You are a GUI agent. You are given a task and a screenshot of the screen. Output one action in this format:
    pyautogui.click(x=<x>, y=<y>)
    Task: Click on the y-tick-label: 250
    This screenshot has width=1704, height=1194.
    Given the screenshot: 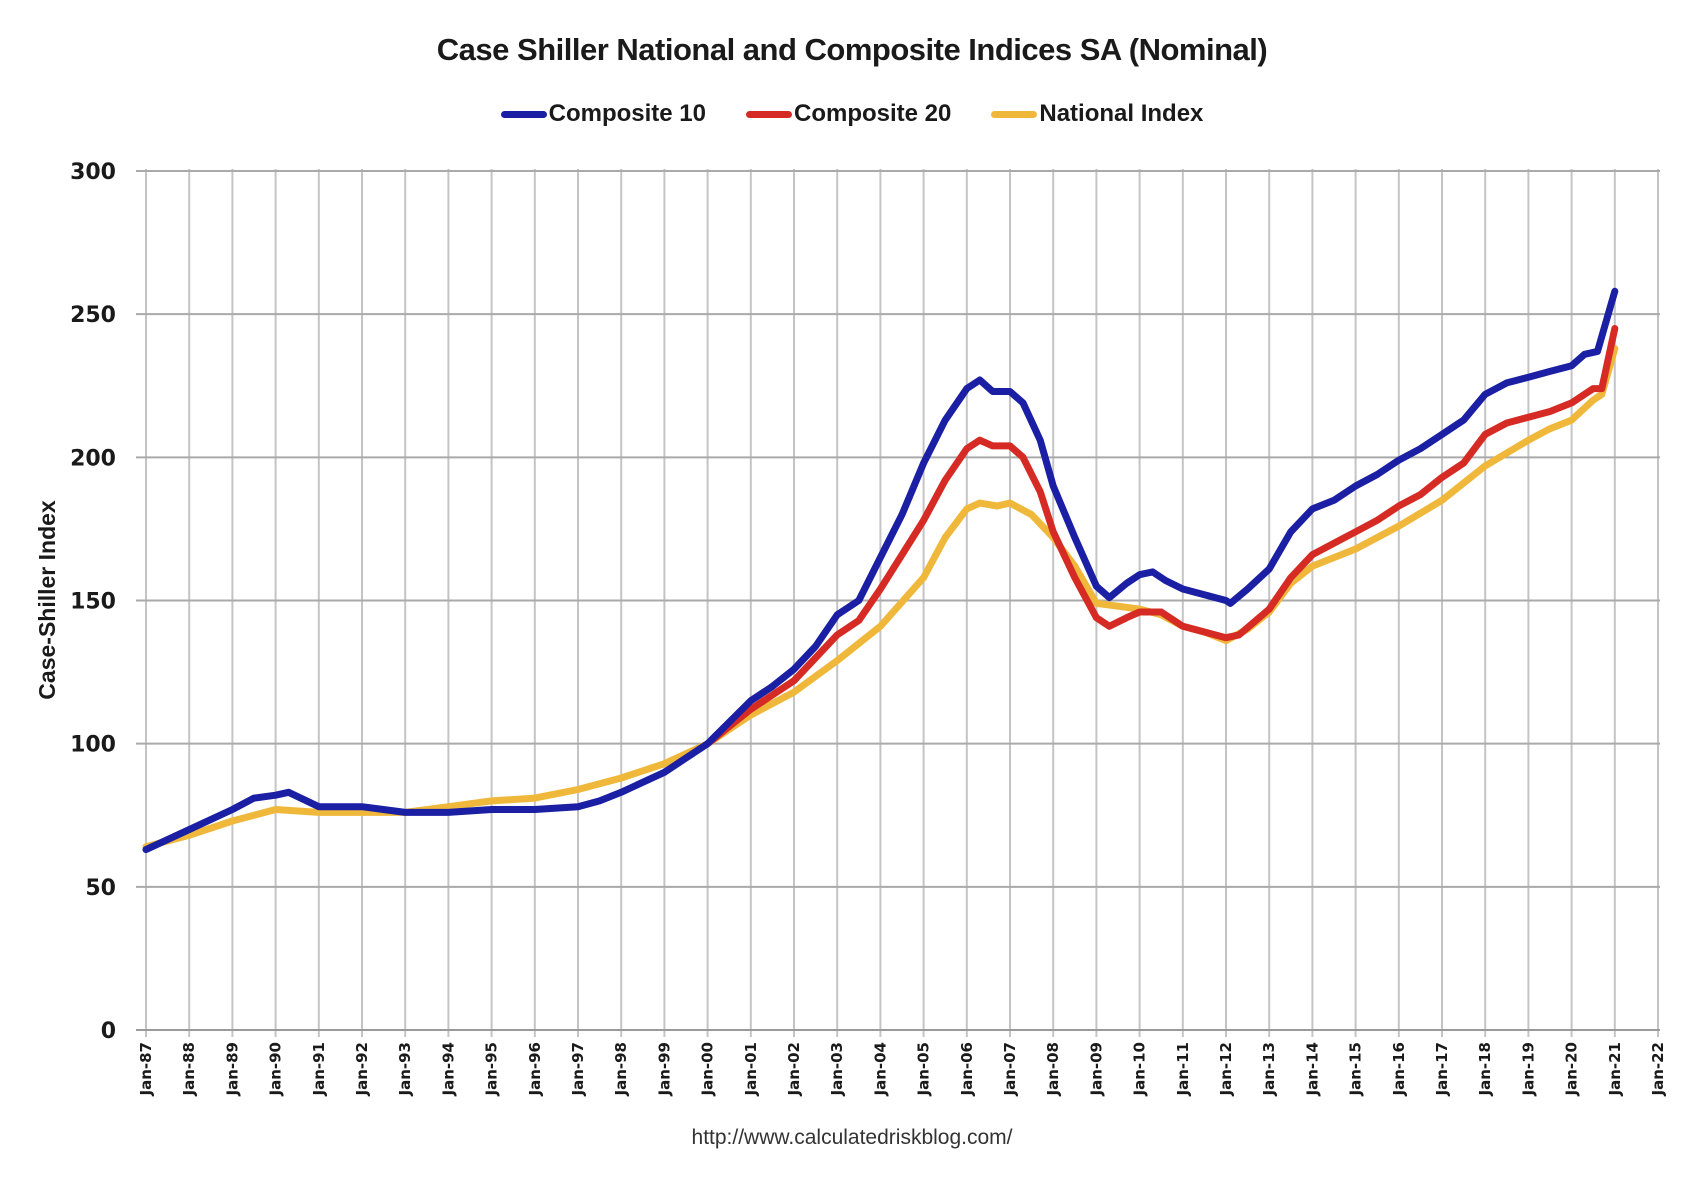 What is the action you would take?
    pyautogui.click(x=93, y=315)
    